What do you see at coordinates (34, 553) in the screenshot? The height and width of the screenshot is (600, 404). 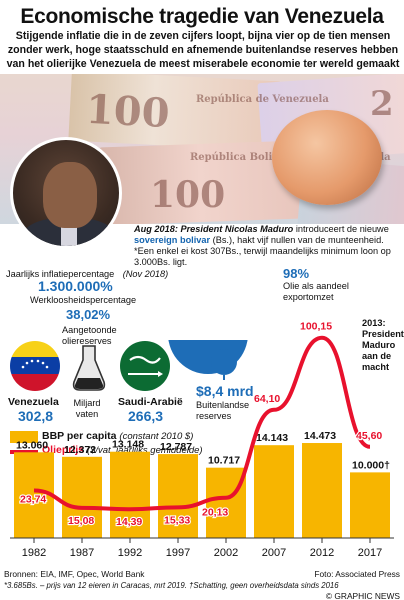 I see `x-tick-label: 1982` at bounding box center [34, 553].